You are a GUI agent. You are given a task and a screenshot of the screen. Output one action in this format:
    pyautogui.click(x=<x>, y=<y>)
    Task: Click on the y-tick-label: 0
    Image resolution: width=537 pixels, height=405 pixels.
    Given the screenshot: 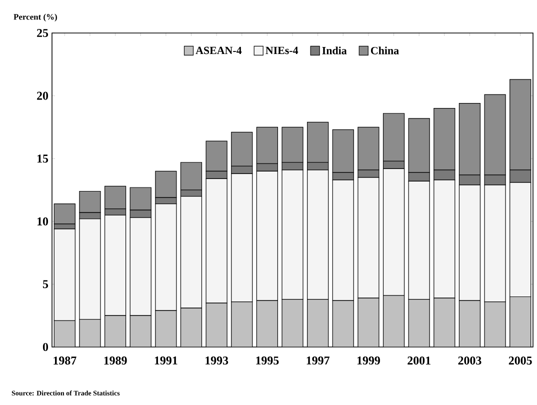 What is the action you would take?
    pyautogui.click(x=45, y=347)
    